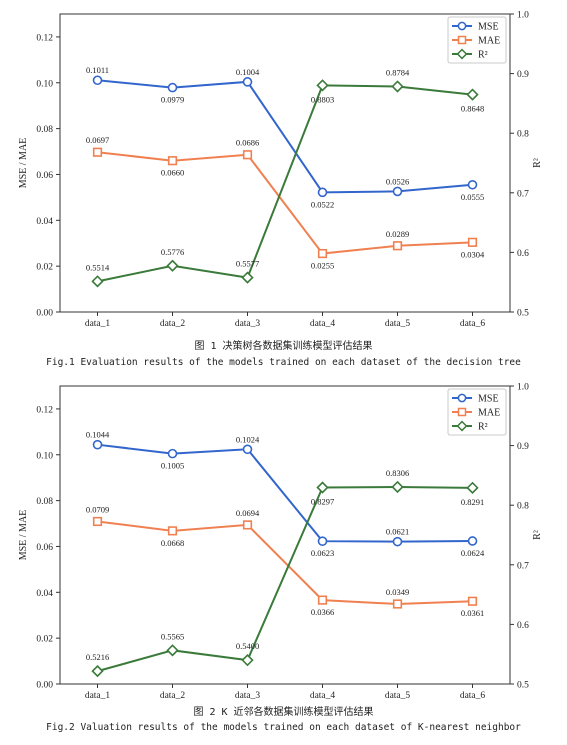 This screenshot has width=567, height=745. Describe the element at coordinates (44, 84) in the screenshot. I see `y-tick-label: 0.10` at that location.